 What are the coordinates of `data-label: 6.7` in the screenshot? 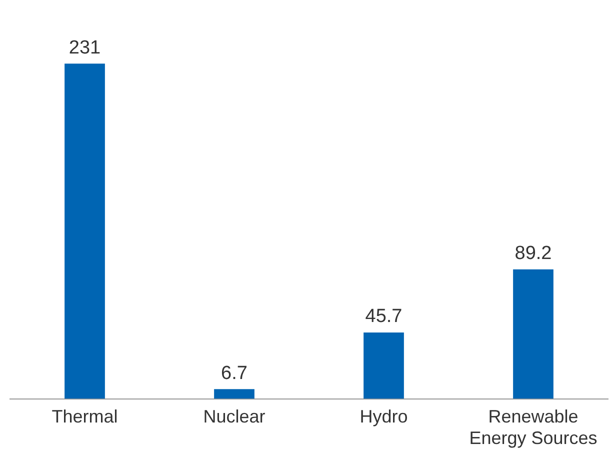 It's located at (234, 373).